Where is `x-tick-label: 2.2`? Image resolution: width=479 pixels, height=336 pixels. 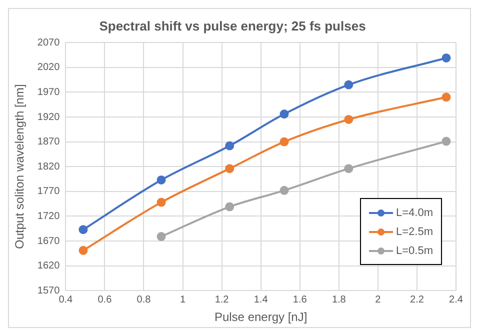
x-tick-label: 2.2 is located at coordinates (417, 300).